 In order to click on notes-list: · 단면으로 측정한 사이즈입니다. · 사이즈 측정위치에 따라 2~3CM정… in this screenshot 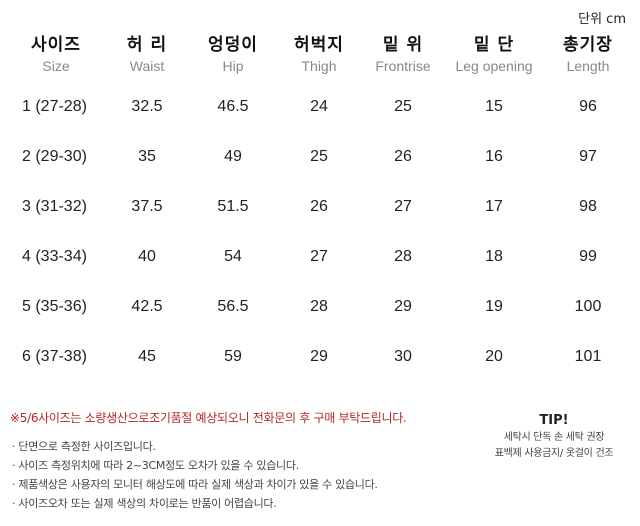, I will do `click(195, 475)`.